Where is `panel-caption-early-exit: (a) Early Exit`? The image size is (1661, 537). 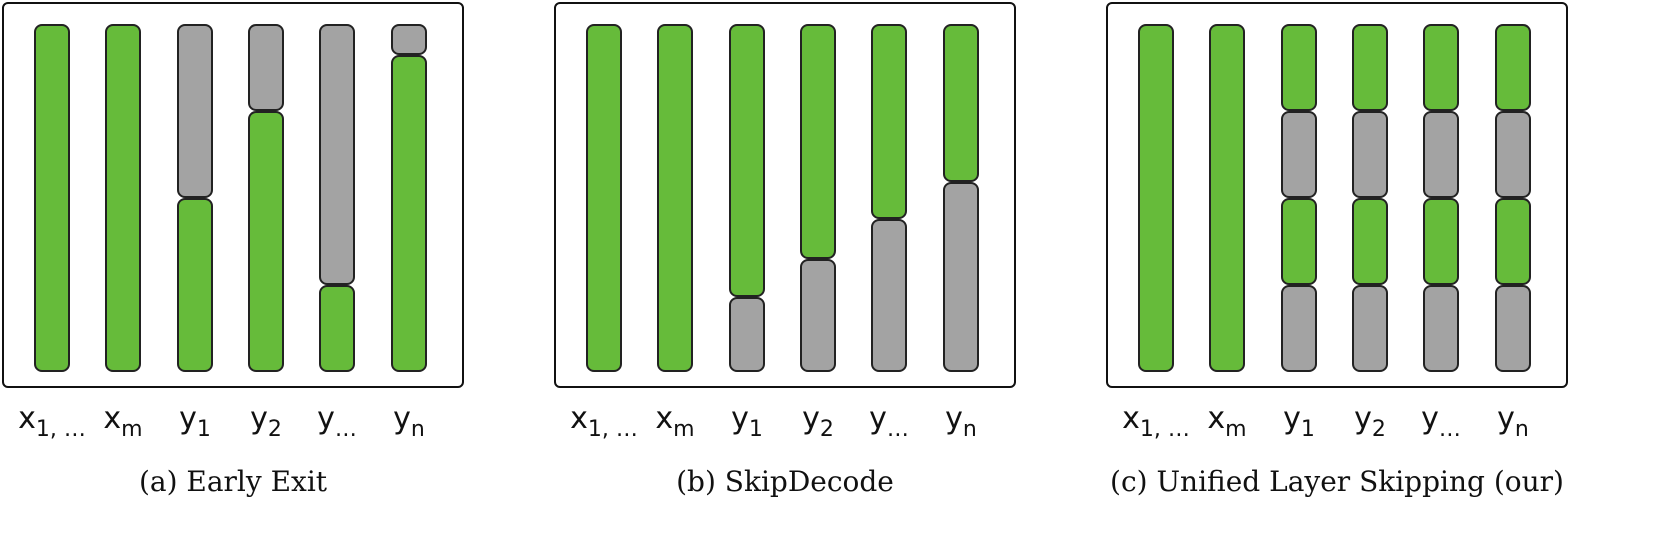 panel-caption-early-exit: (a) Early Exit is located at coordinates (233, 481).